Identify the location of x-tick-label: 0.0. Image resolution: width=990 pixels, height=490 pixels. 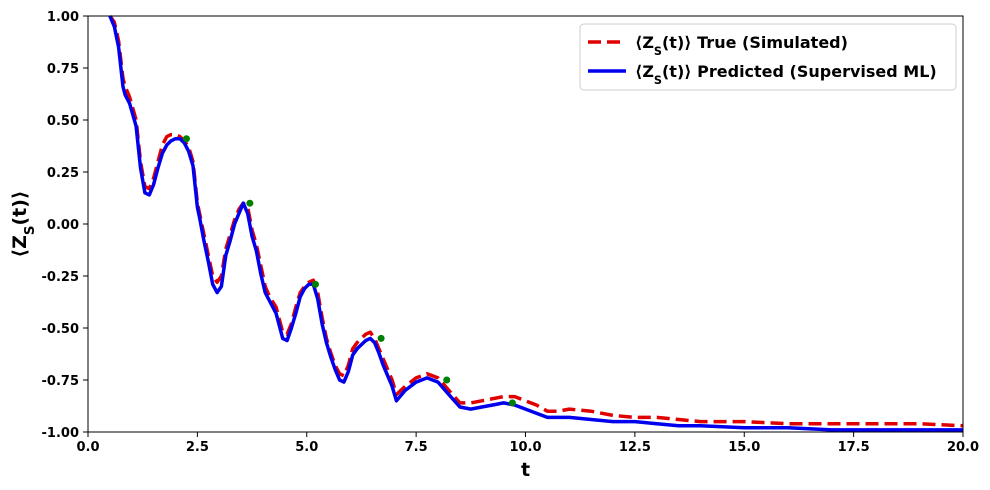
(87, 447).